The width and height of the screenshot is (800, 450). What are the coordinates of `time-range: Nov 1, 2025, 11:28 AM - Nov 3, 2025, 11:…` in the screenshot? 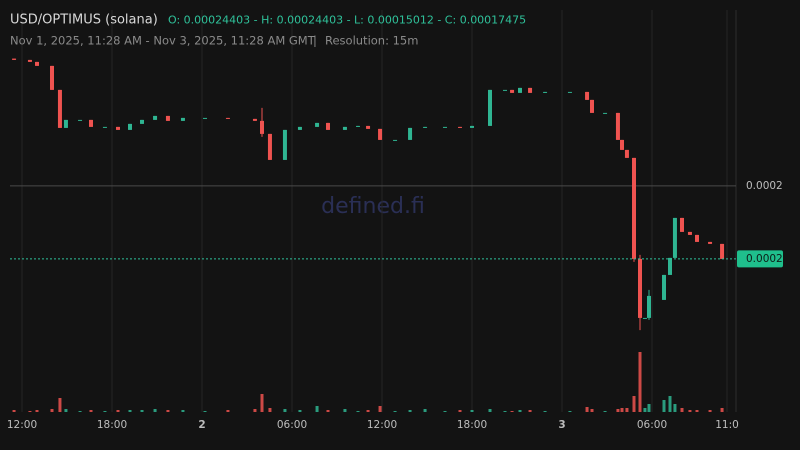 It's located at (163, 41).